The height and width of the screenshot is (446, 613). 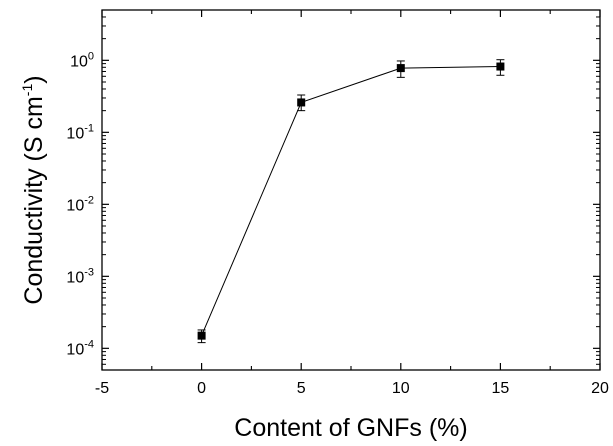 I want to click on y-tick-label: 10⁻¹, so click(x=80, y=132).